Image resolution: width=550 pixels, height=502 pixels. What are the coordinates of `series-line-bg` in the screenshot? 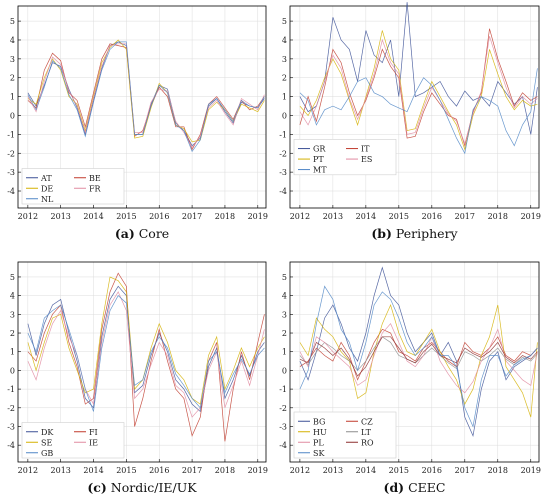 It's located at (418, 351).